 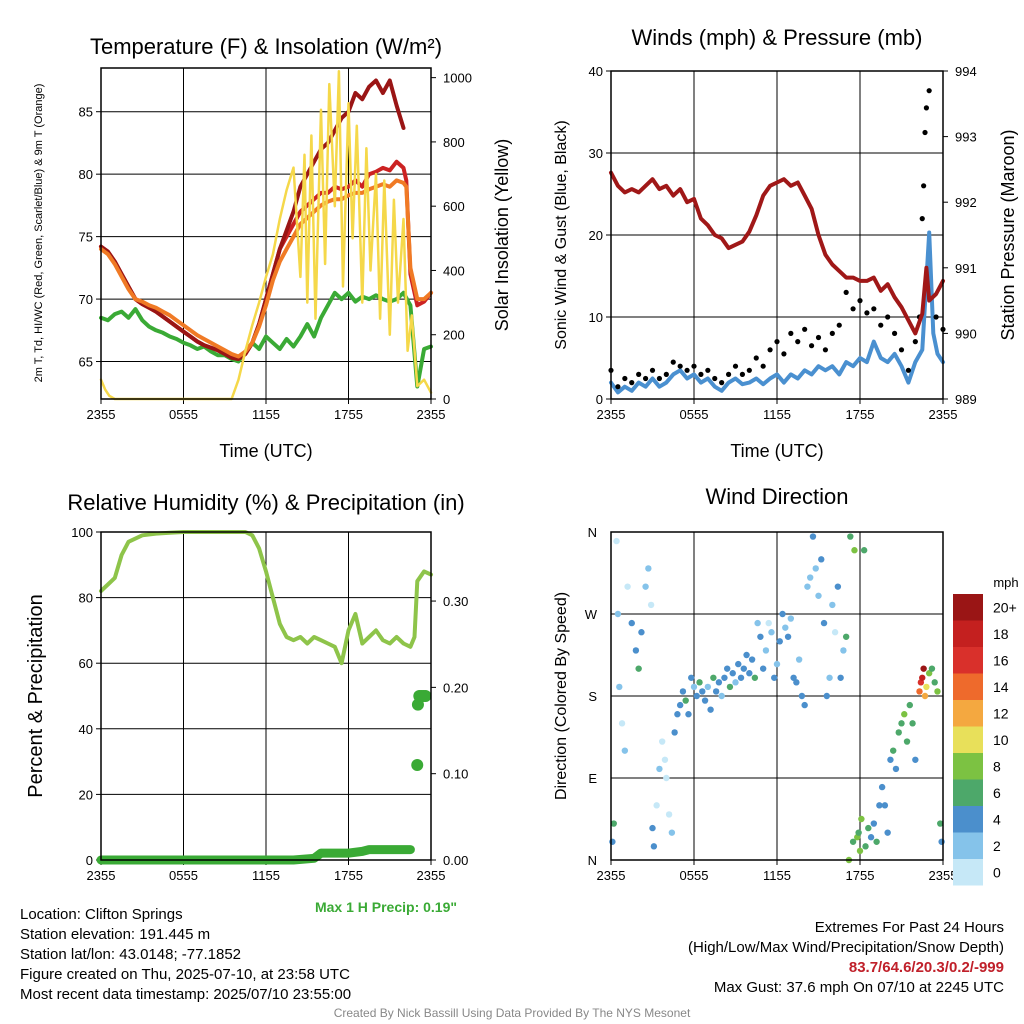 I want to click on y2-tick-label: 991, so click(x=966, y=268).